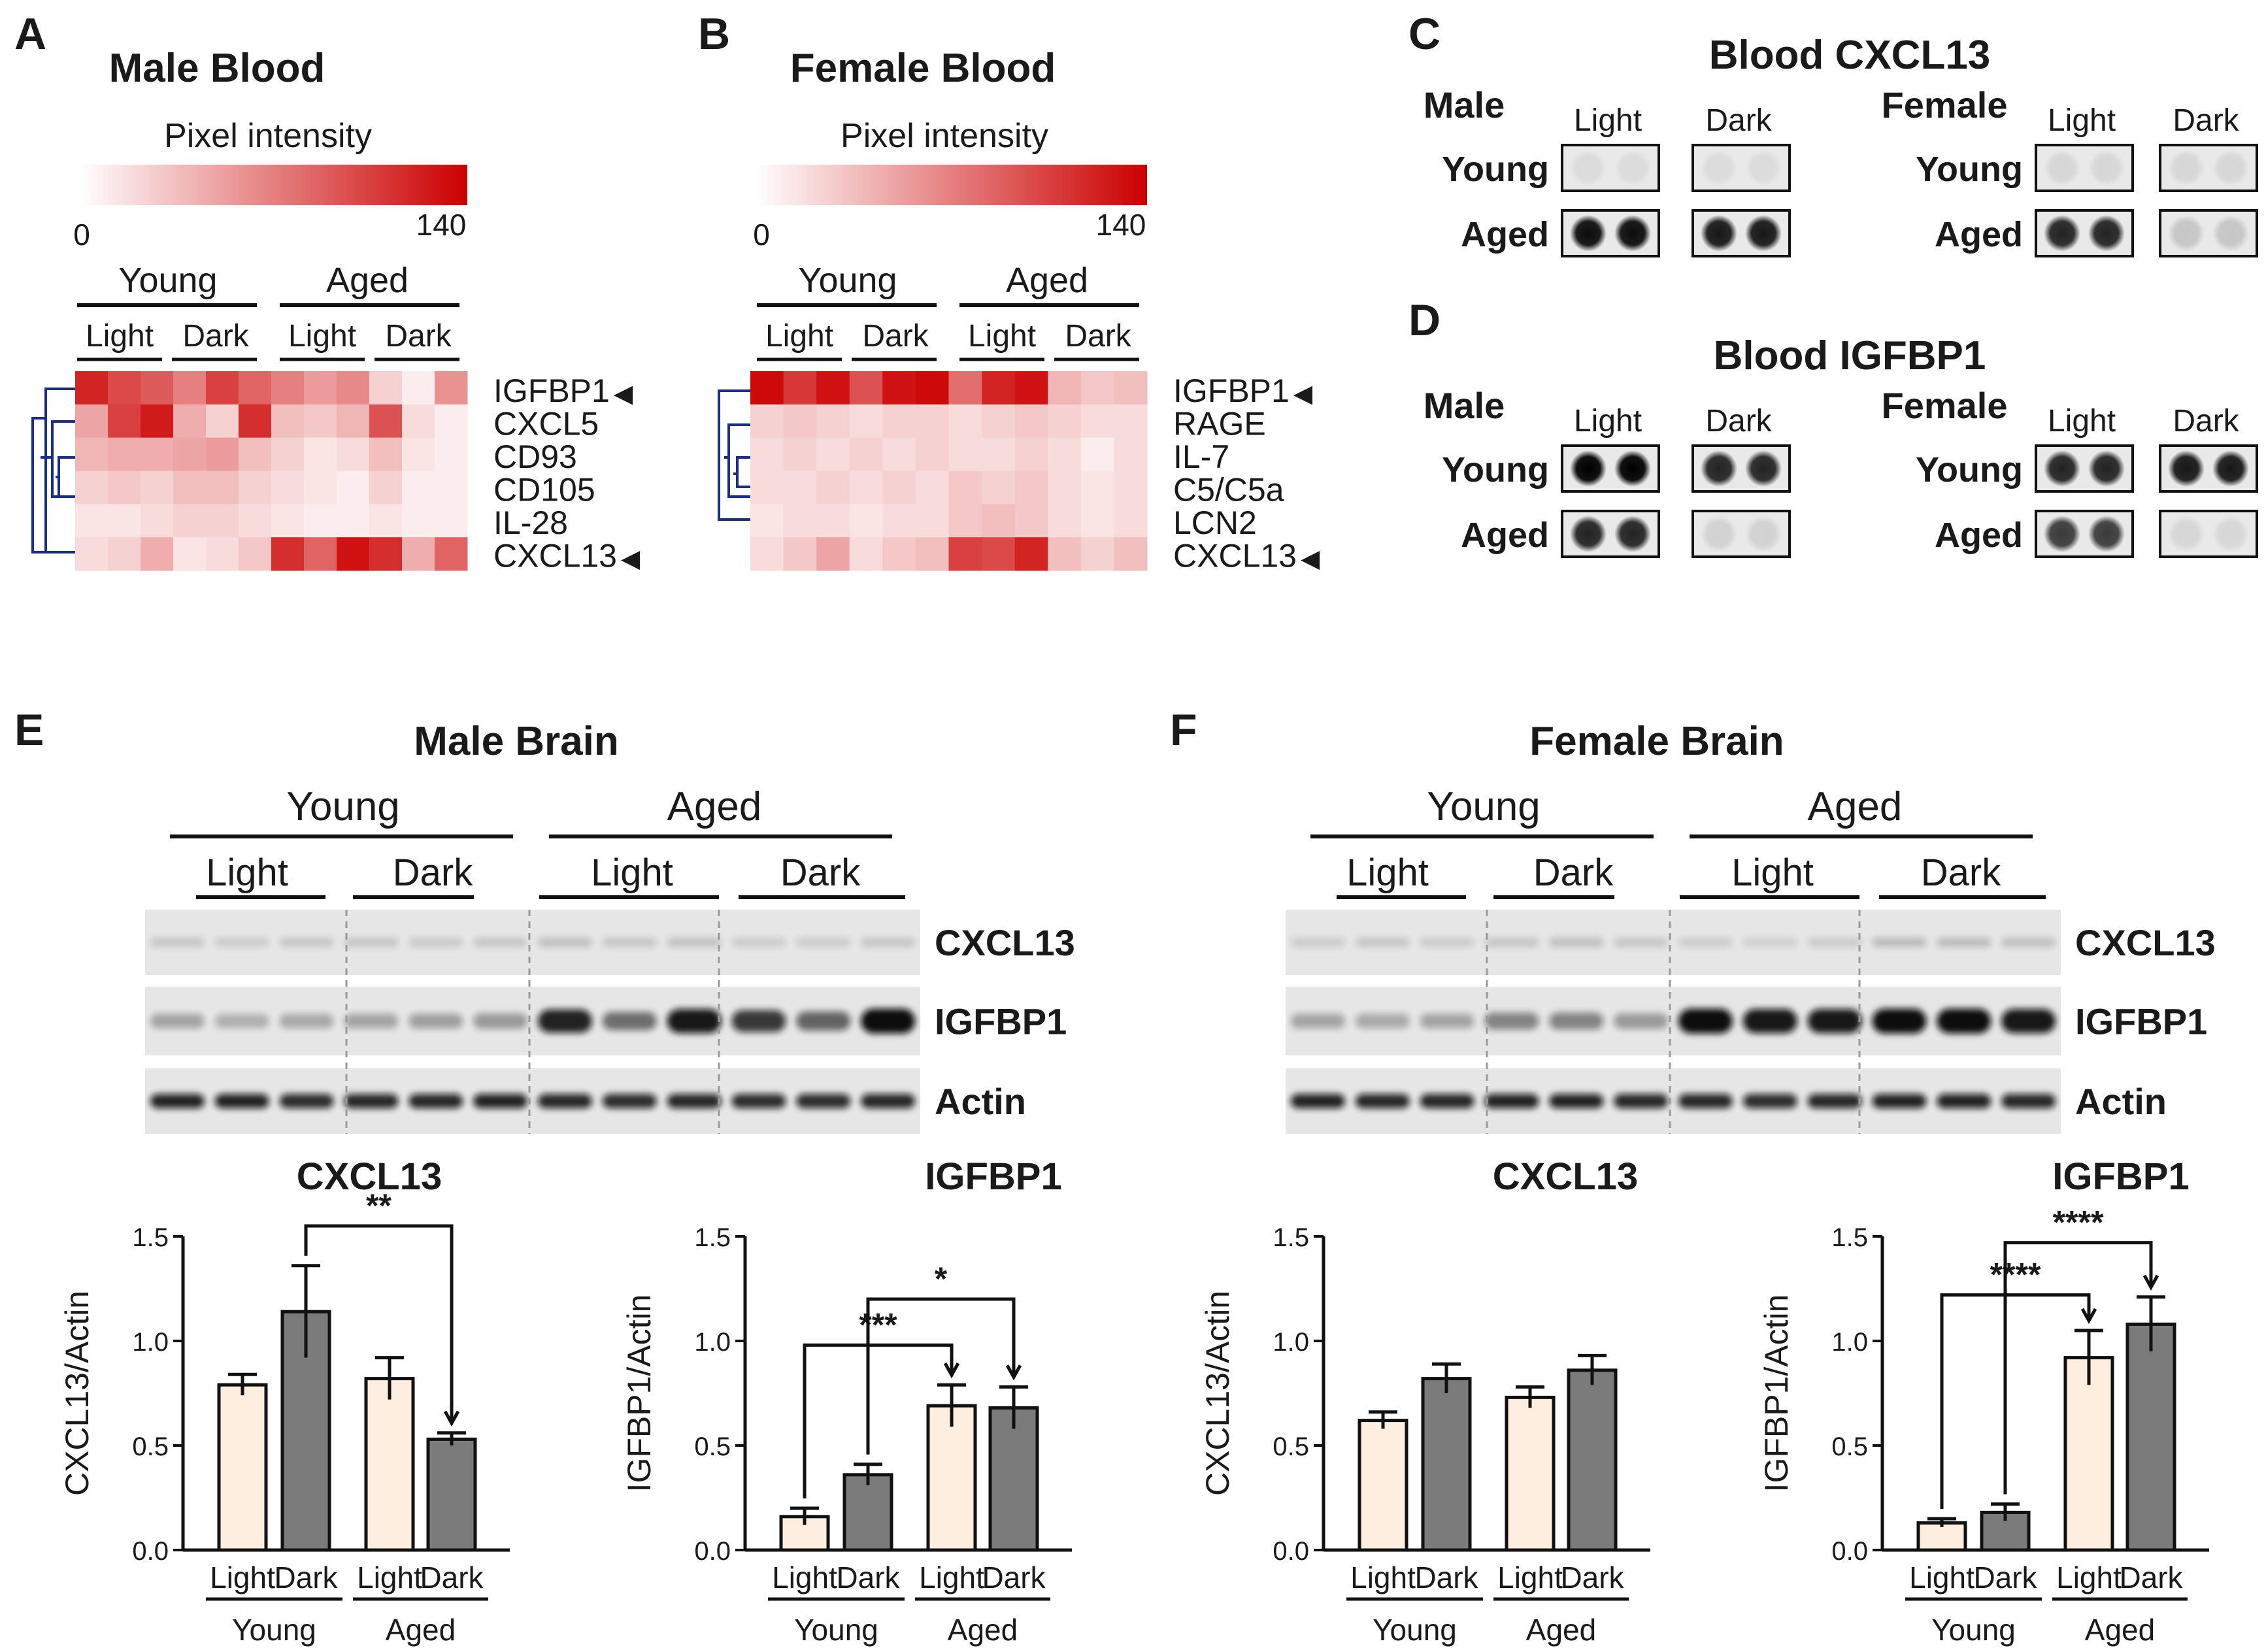 The height and width of the screenshot is (1652, 2266). I want to click on panel-letter-d: D, so click(1424, 320).